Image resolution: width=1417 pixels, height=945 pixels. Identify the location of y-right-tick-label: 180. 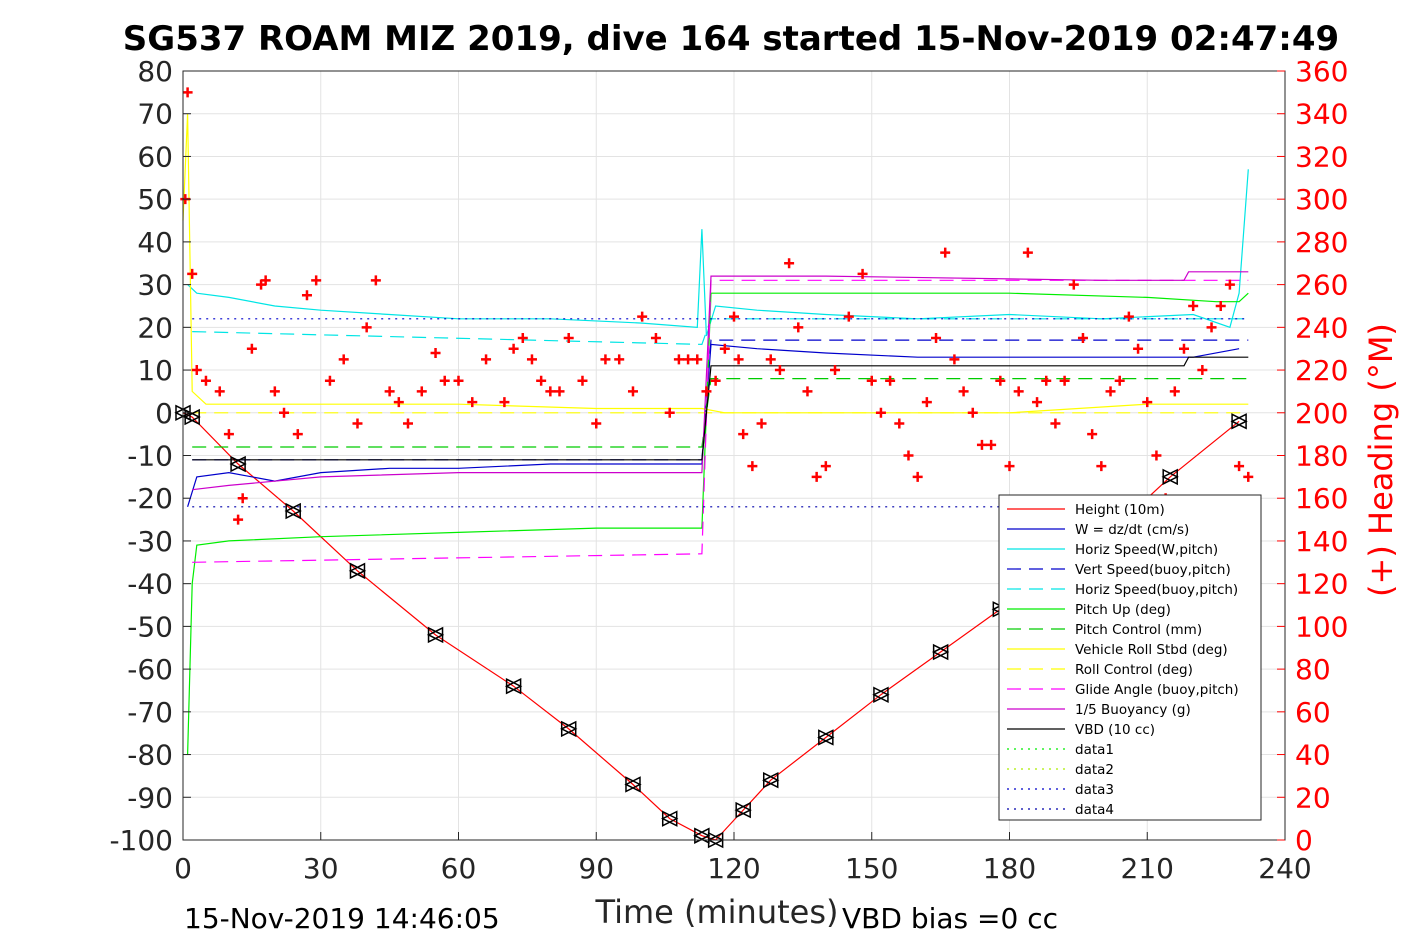
(1321, 456).